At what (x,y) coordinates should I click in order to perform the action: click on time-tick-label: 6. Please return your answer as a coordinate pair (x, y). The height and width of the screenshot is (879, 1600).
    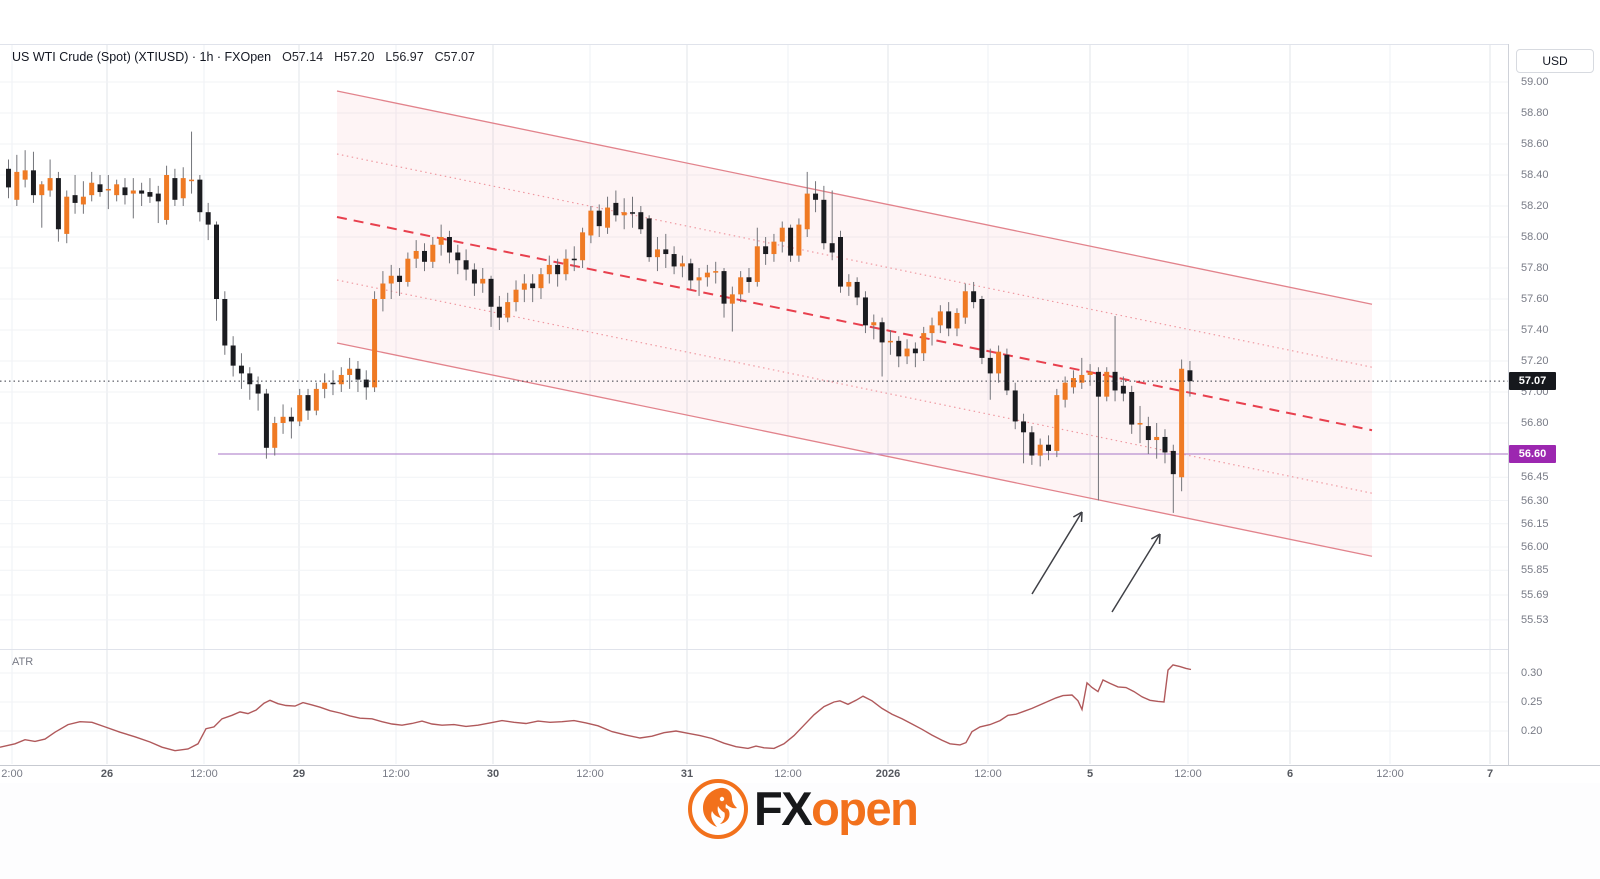
    Looking at the image, I should click on (1290, 774).